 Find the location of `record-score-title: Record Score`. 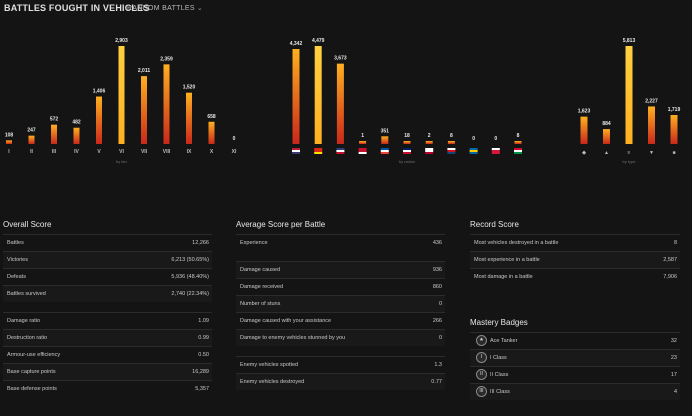

record-score-title: Record Score is located at coordinates (494, 224).